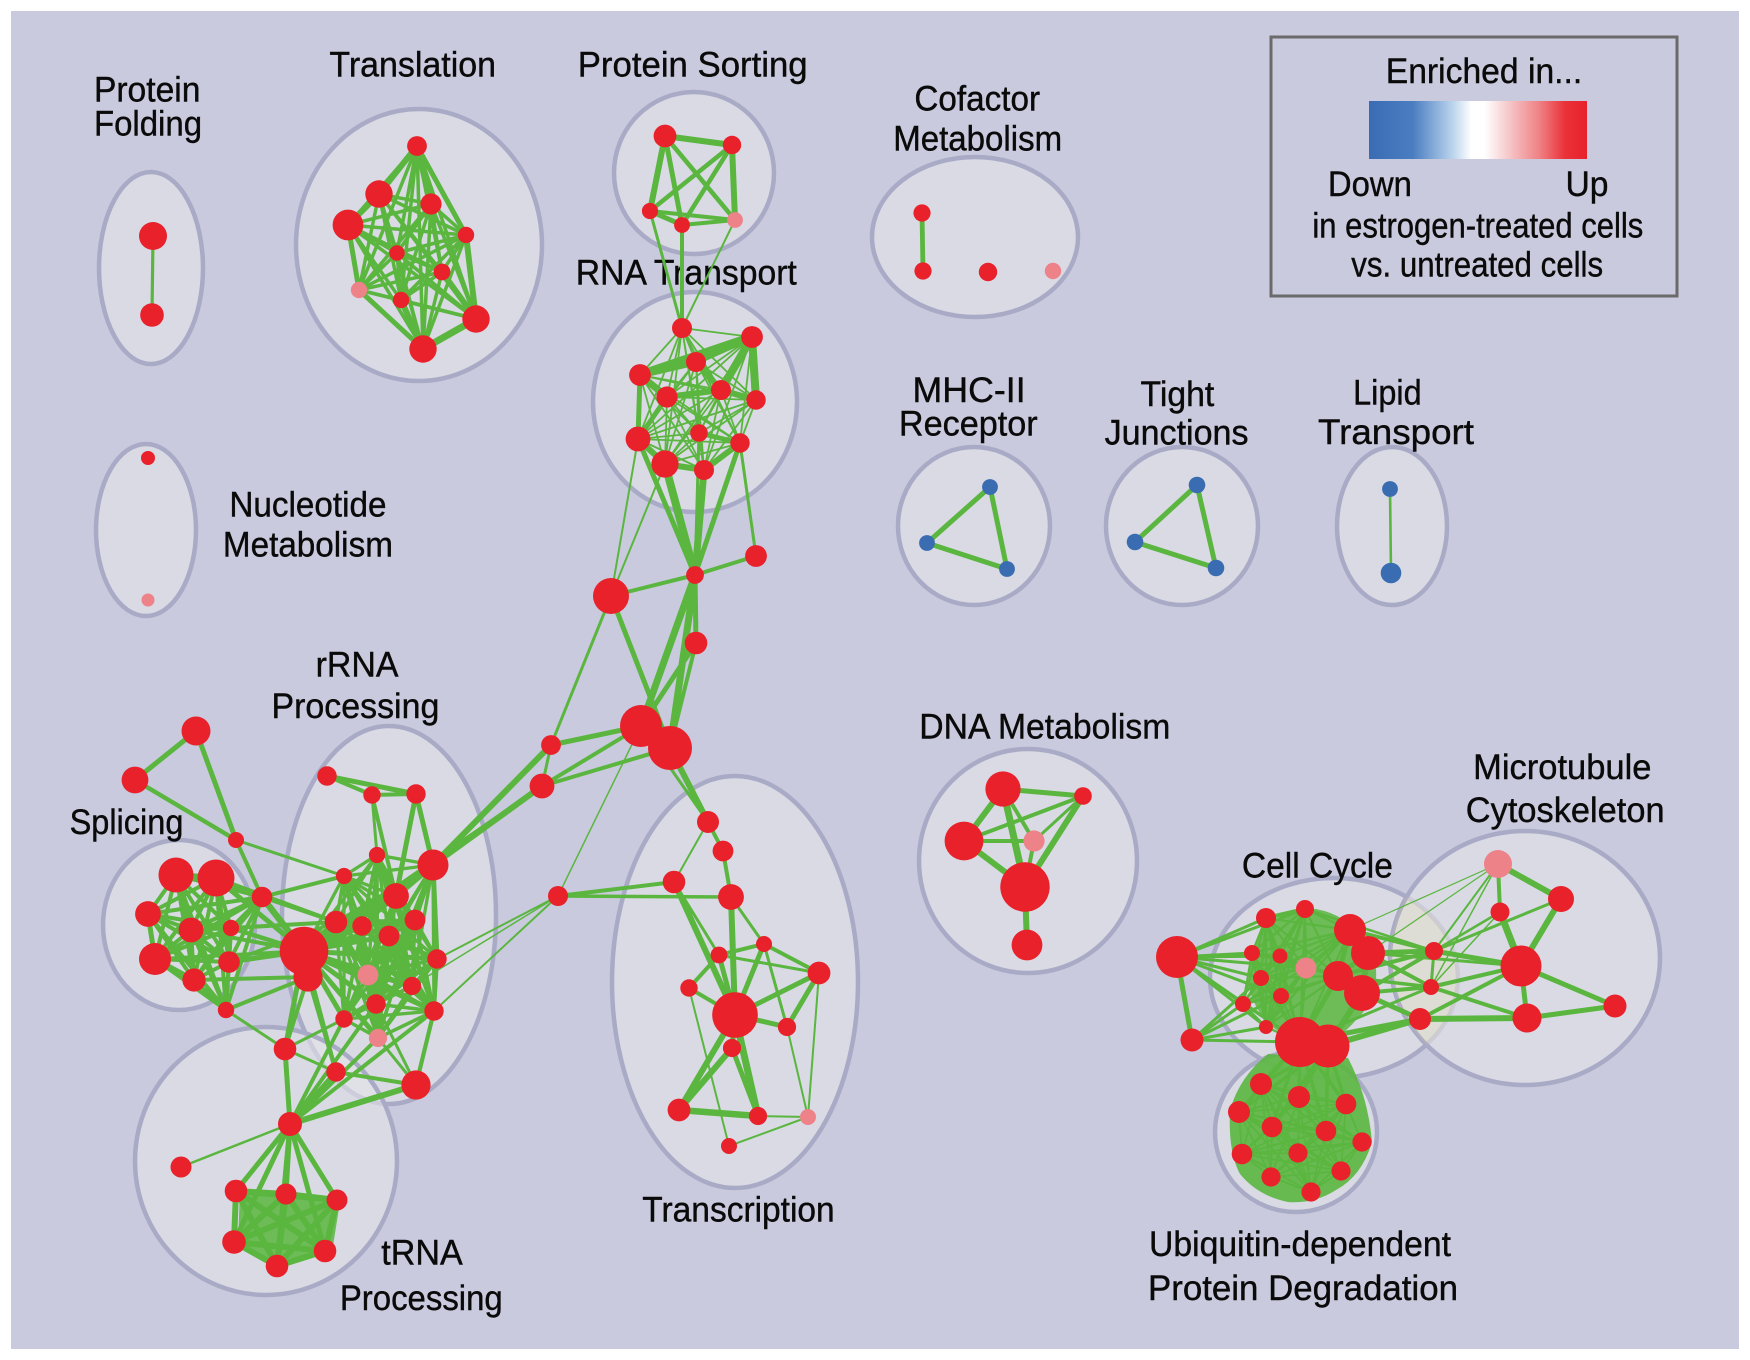 This screenshot has height=1360, width=1750. I want to click on svg-text: Protein, so click(147, 90).